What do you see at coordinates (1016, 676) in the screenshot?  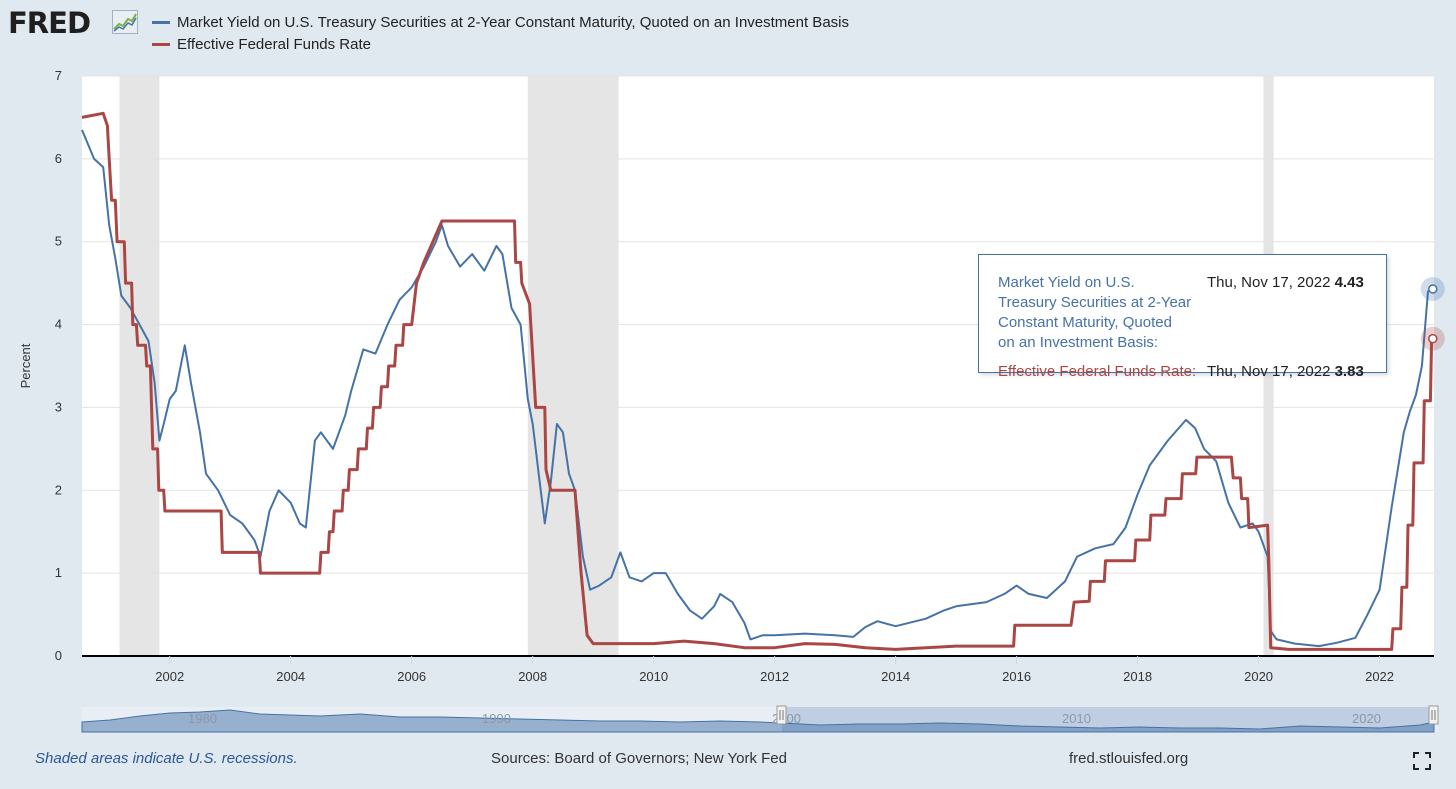 I see `x-tick-label: 2016` at bounding box center [1016, 676].